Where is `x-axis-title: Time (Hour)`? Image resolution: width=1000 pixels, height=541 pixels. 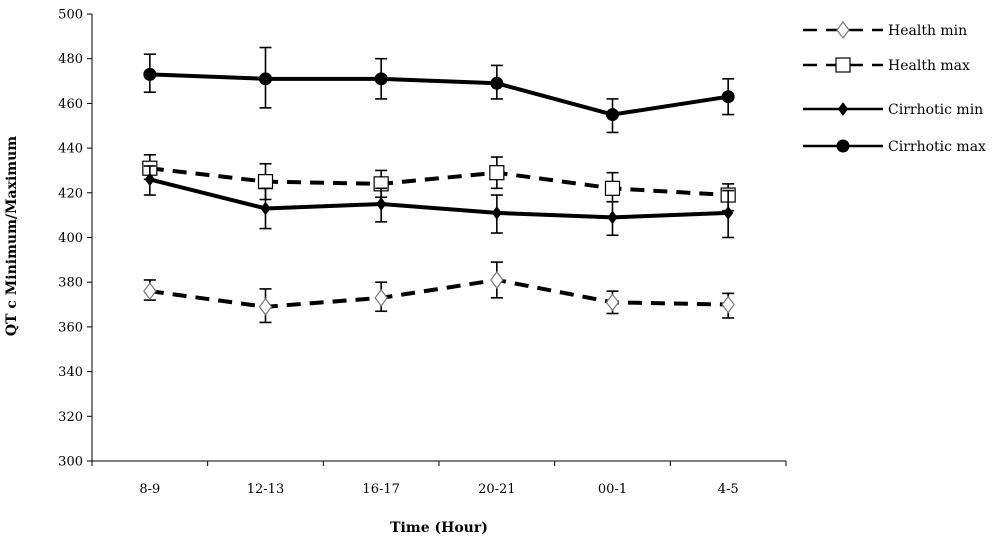
x-axis-title: Time (Hour) is located at coordinates (439, 528).